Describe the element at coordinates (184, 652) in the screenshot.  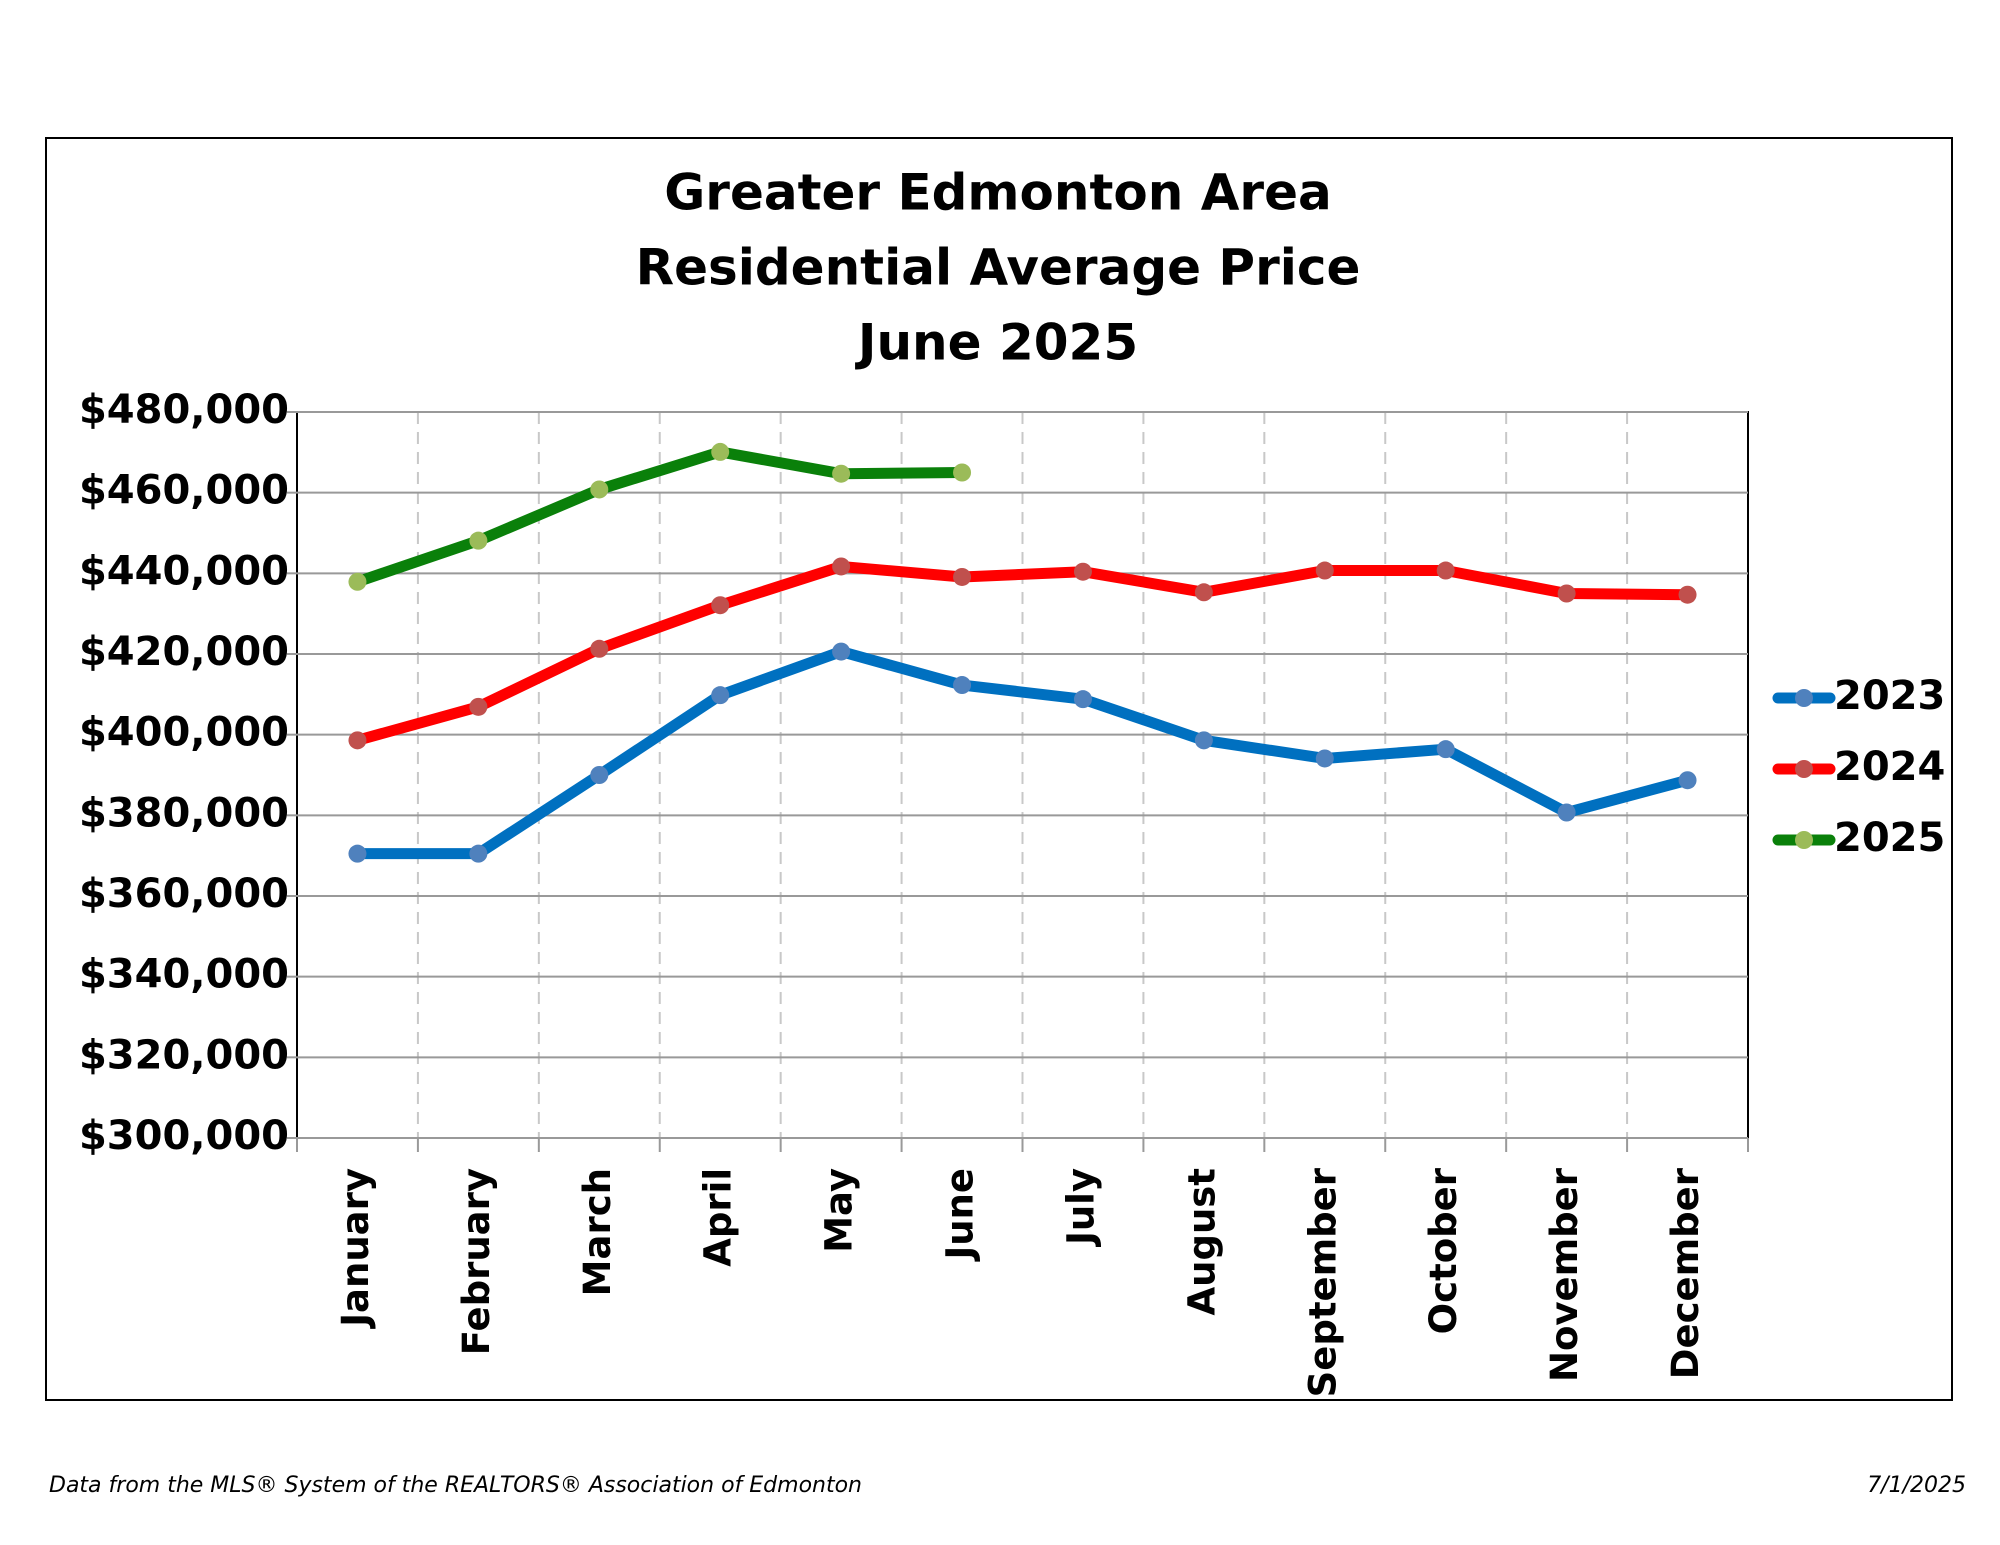
I see `y-tick-label: $420,000` at that location.